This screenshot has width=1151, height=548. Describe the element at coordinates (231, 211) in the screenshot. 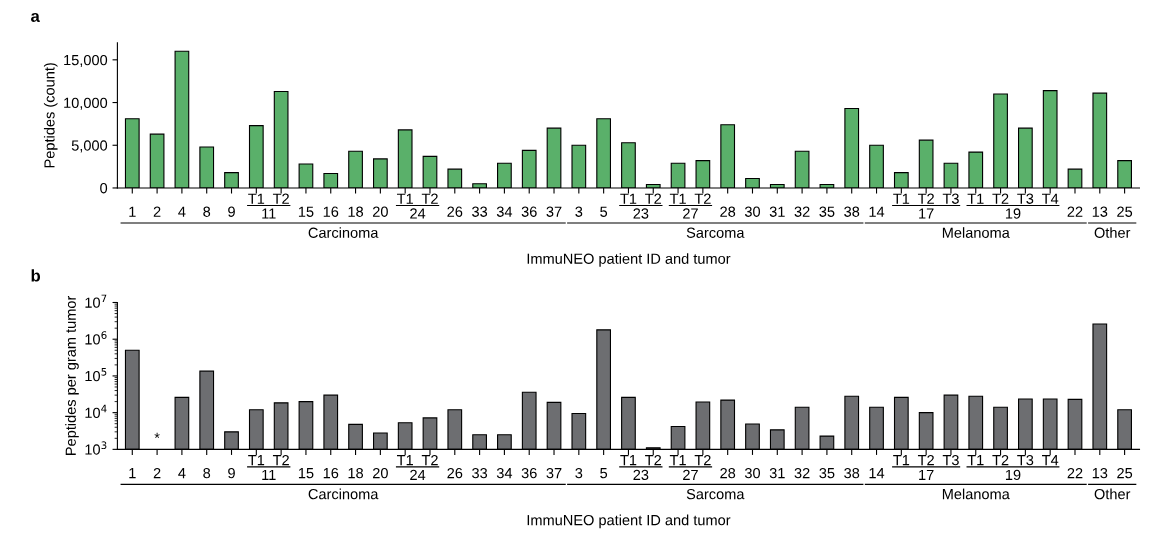

I see `x-tick-label: 9` at that location.